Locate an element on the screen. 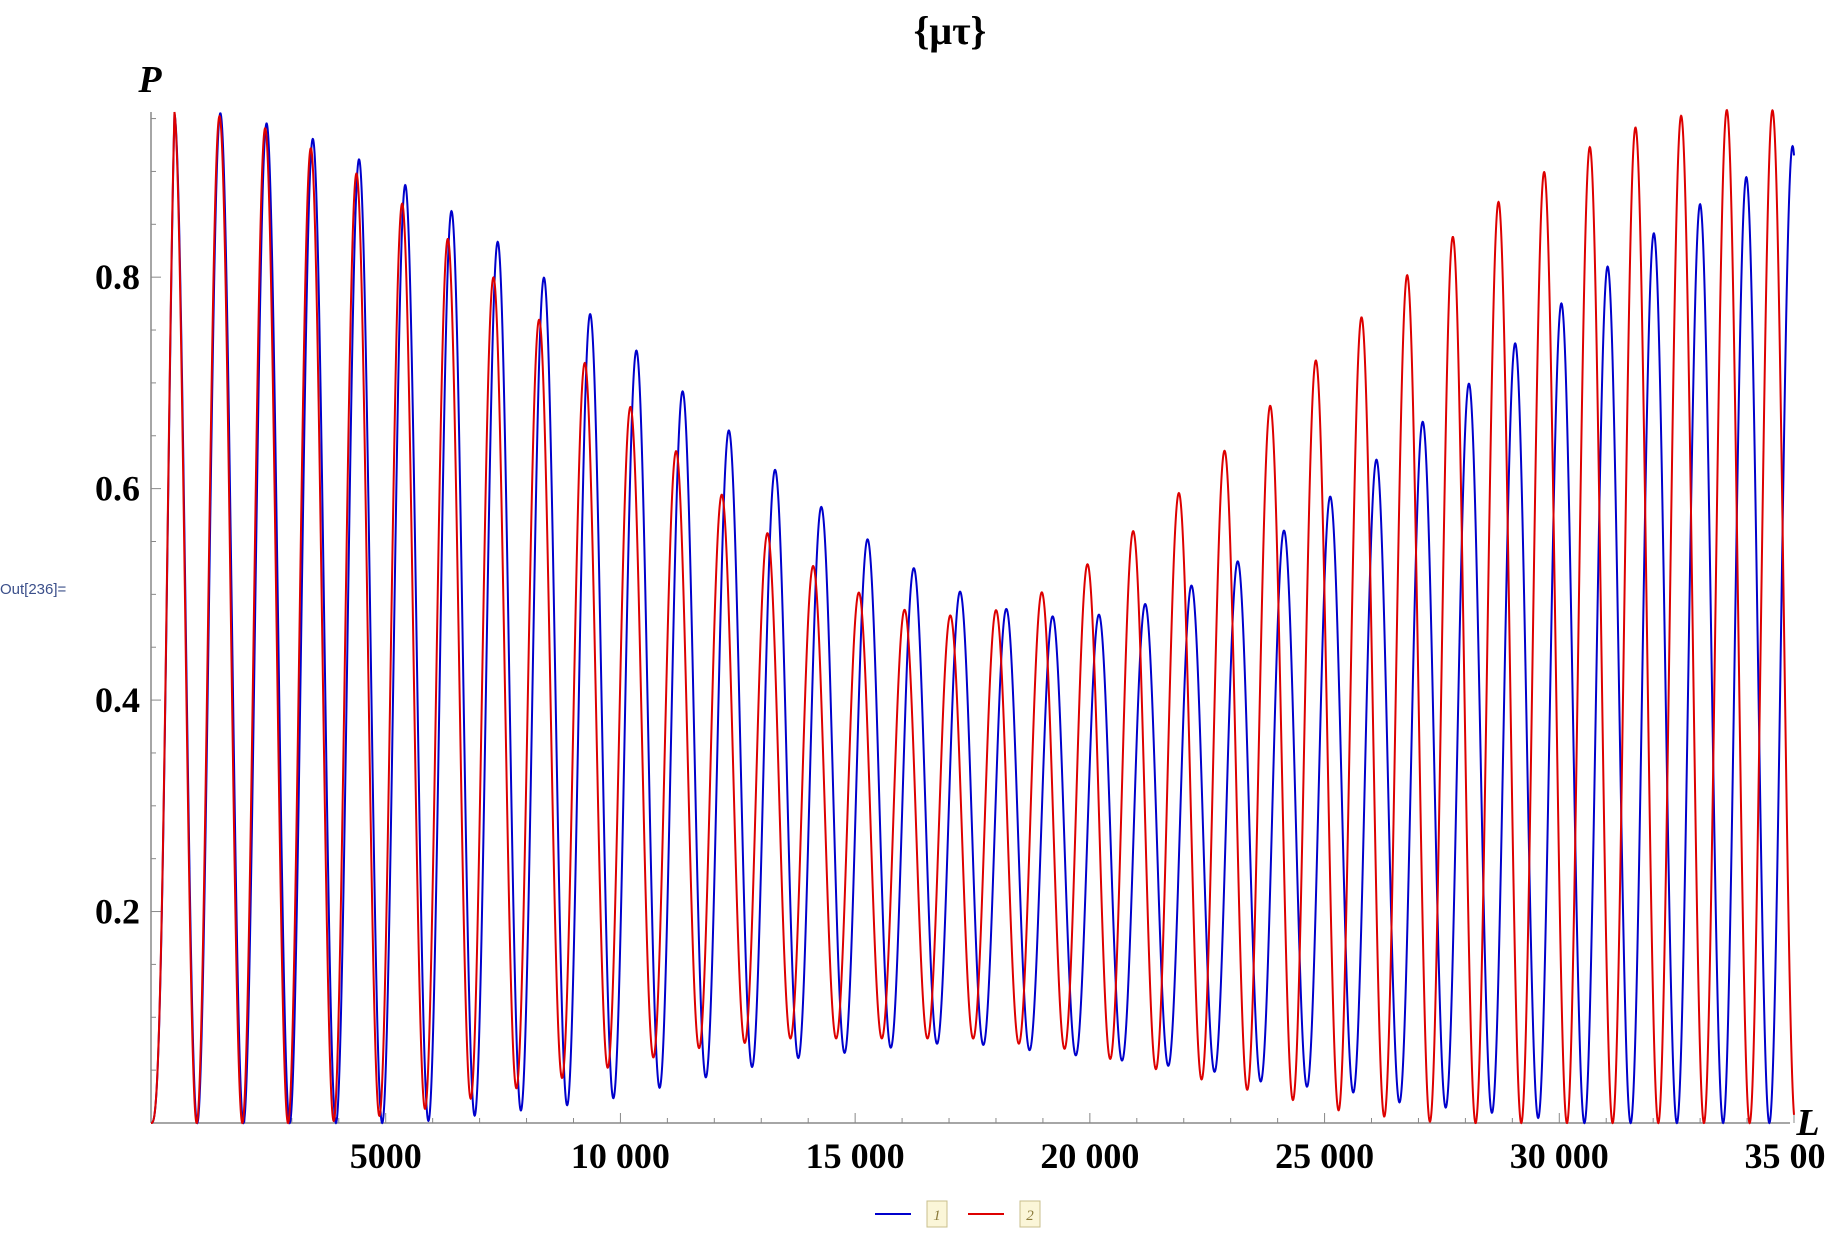  x-tick-label: 15 000 is located at coordinates (855, 1156).